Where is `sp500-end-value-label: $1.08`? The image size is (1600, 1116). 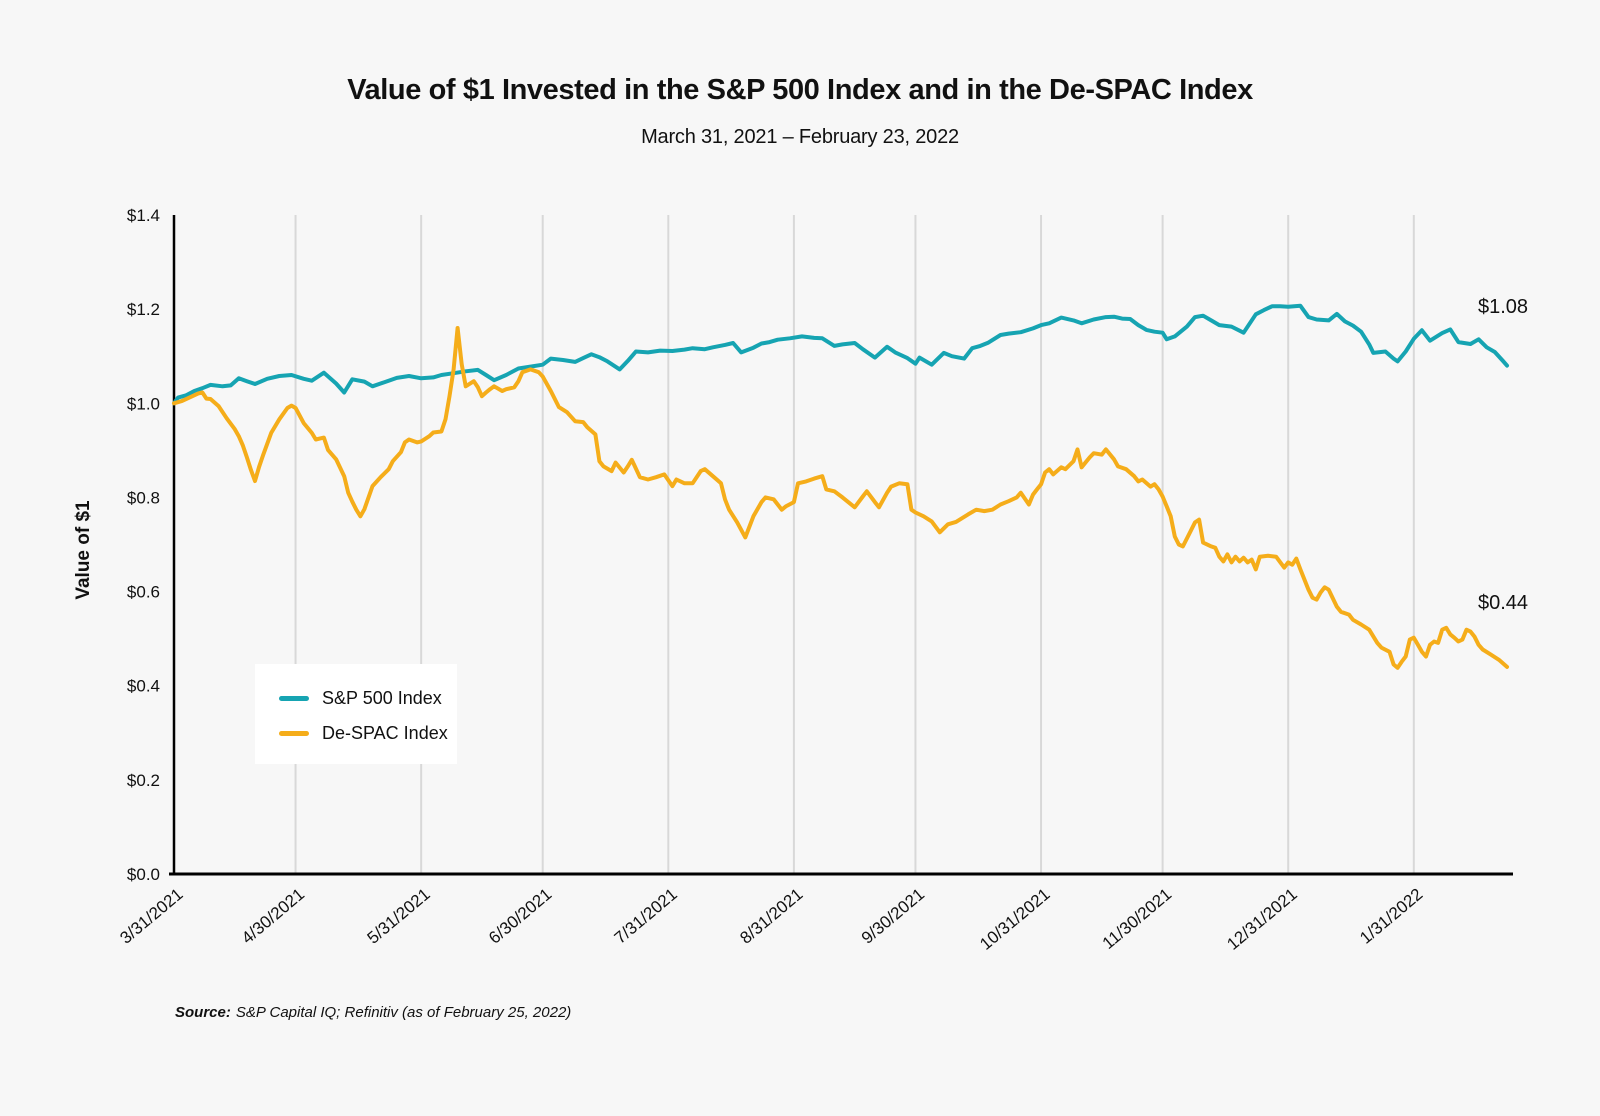
sp500-end-value-label: $1.08 is located at coordinates (1503, 307).